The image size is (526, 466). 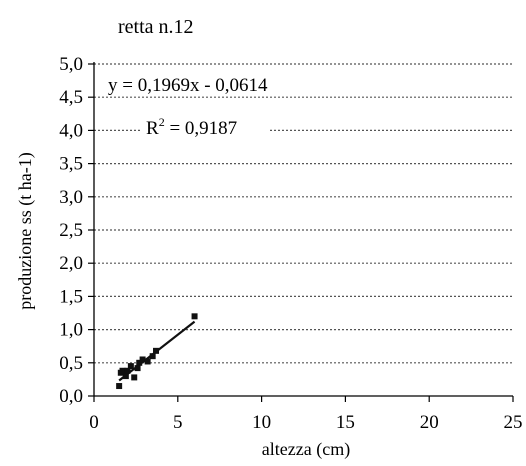 I want to click on y-tick-label: 3,0, so click(x=71, y=197).